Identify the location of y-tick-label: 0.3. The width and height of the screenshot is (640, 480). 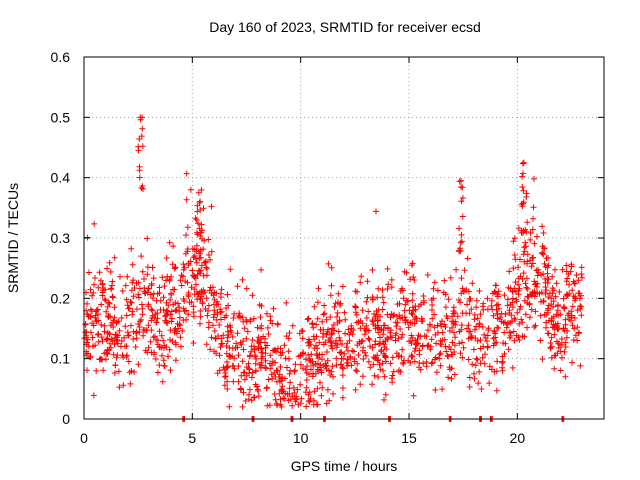
(61, 238).